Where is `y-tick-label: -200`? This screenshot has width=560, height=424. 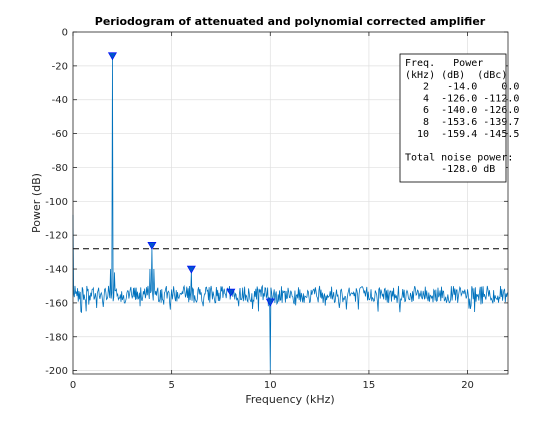
y-tick-label: -200 is located at coordinates (56, 371).